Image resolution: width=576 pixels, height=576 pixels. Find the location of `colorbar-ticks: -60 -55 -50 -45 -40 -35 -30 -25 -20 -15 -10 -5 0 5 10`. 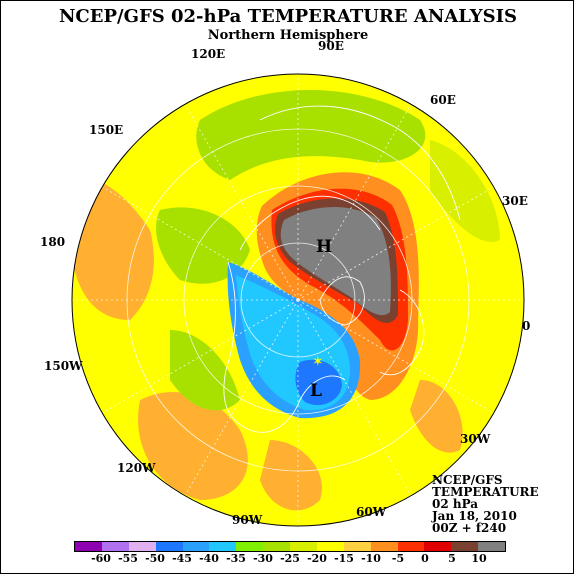

colorbar-ticks: -60 -55 -50 -45 -40 -35 -30 -25 -20 -15 -10 -5 0 5 10 is located at coordinates (288, 559).